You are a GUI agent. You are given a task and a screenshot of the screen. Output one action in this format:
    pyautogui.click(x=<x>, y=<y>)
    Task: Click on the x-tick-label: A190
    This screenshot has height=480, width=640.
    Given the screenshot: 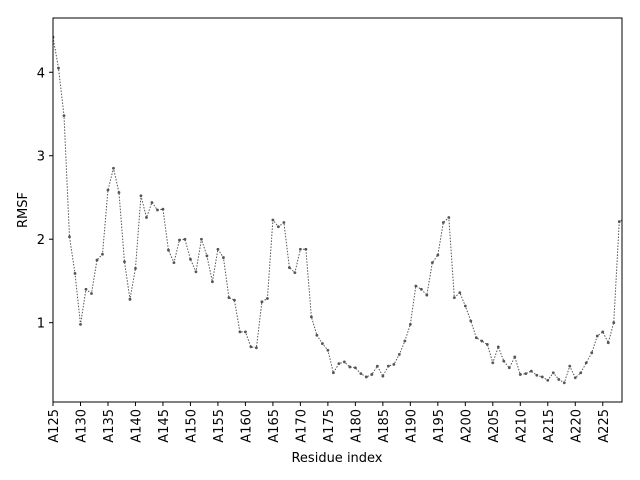 What is the action you would take?
    pyautogui.click(x=411, y=426)
    